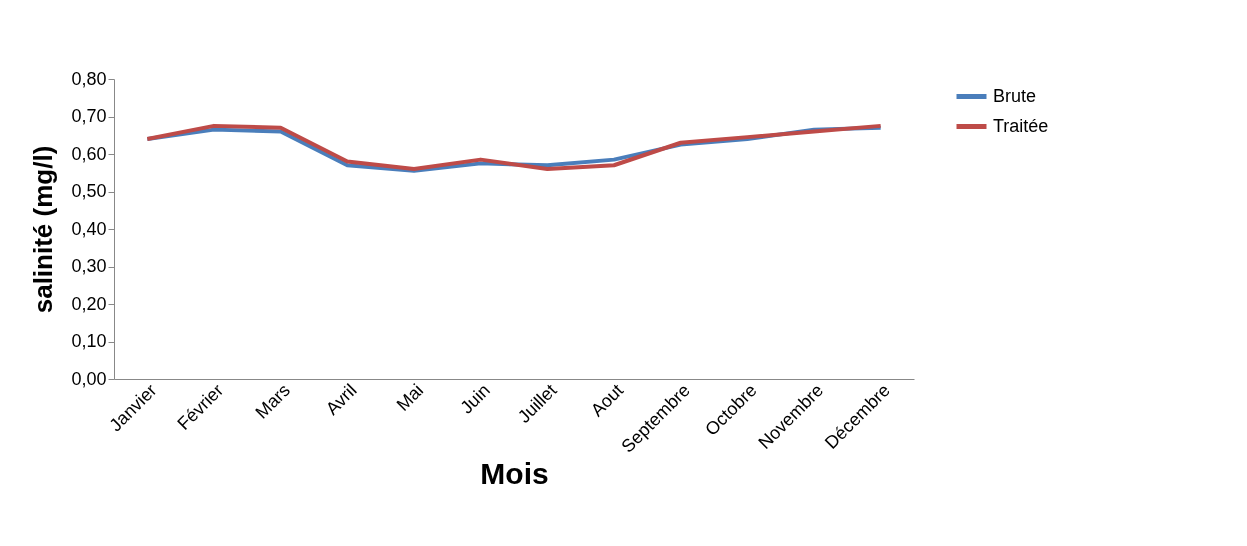 Image resolution: width=1247 pixels, height=546 pixels. What do you see at coordinates (1015, 95) in the screenshot?
I see `legend-label: Brute` at bounding box center [1015, 95].